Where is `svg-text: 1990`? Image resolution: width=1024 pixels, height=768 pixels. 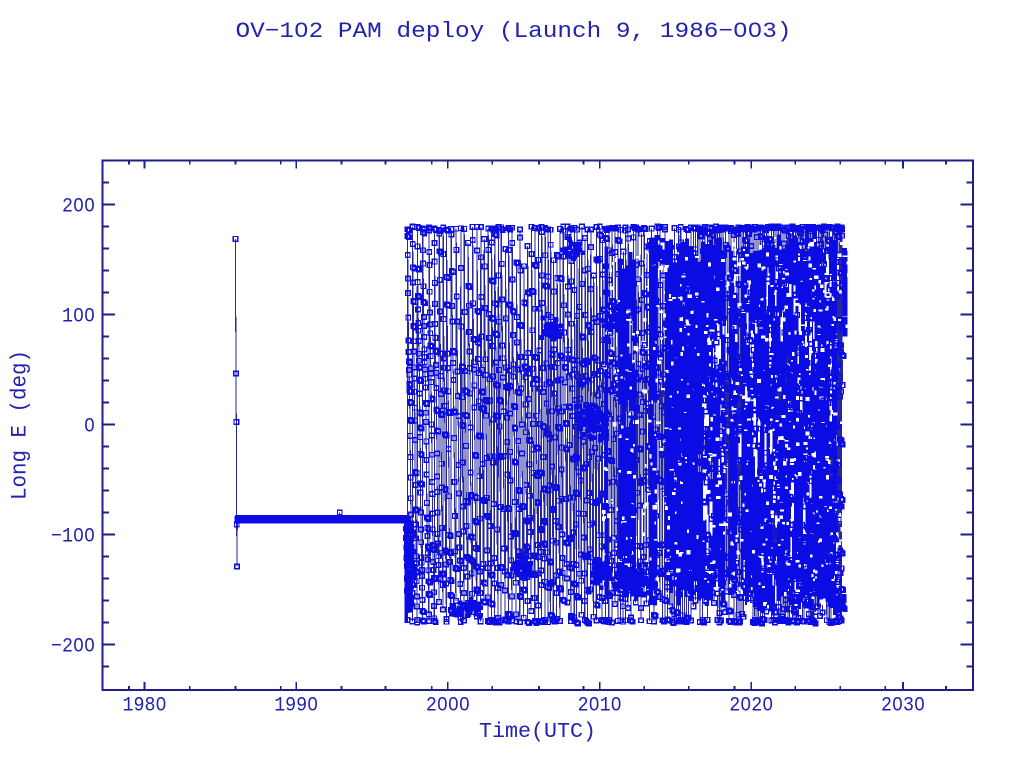
svg-text: 1990 is located at coordinates (296, 706).